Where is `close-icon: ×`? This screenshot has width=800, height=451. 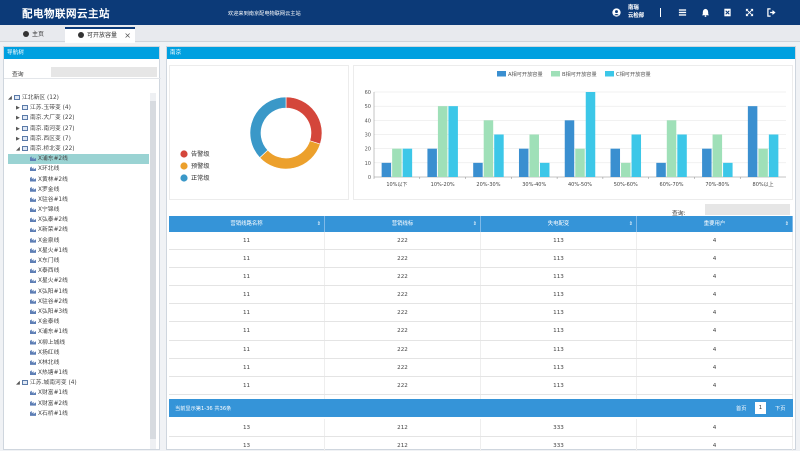 close-icon: × is located at coordinates (127, 35).